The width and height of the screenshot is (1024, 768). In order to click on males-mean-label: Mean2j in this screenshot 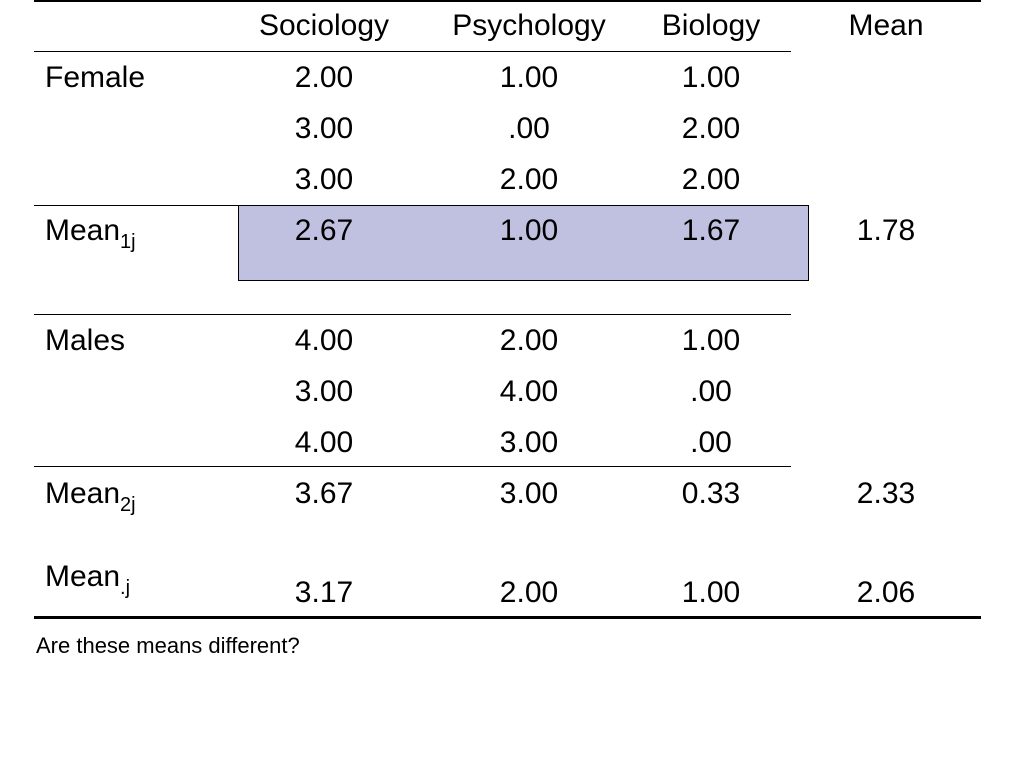, I will do `click(90, 499)`.